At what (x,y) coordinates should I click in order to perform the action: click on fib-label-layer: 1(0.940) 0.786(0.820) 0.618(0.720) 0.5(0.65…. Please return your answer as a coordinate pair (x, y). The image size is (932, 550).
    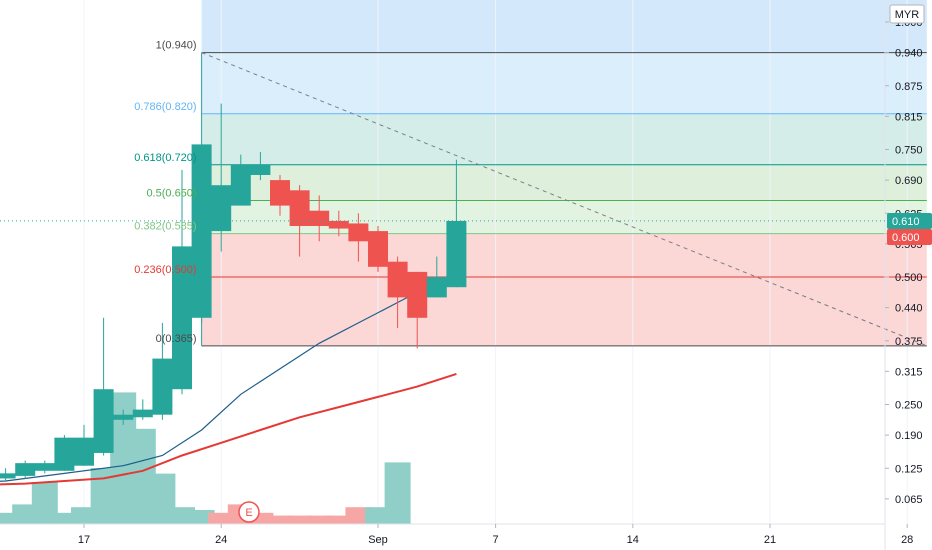
    Looking at the image, I should click on (165, 192).